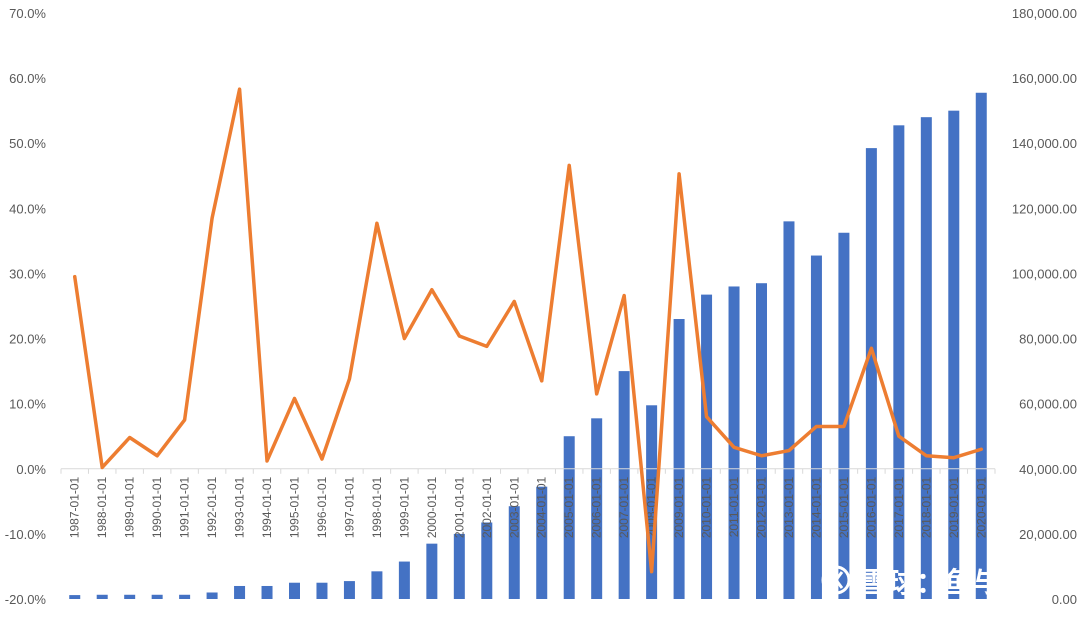 The image size is (1080, 620). What do you see at coordinates (944, 582) in the screenshot?
I see `watermark-text: 雪球：鱼与塘` at bounding box center [944, 582].